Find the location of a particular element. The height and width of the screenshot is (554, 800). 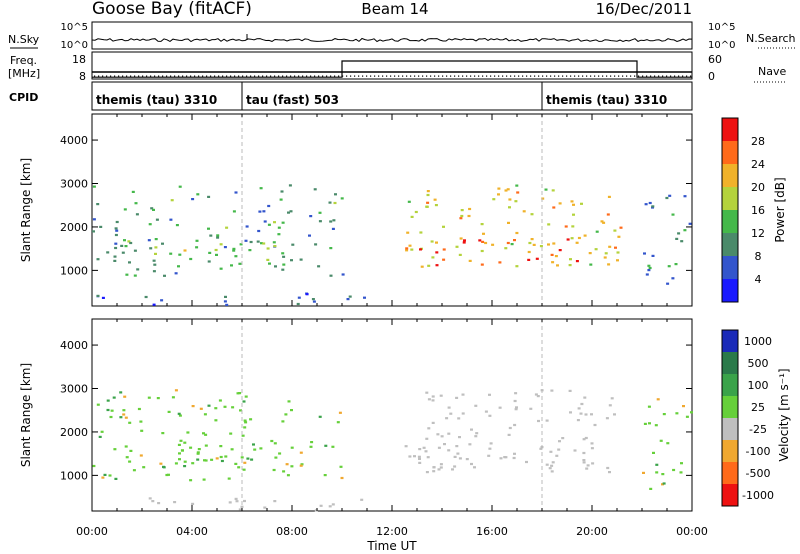

noise-sky-line is located at coordinates (392, 40).